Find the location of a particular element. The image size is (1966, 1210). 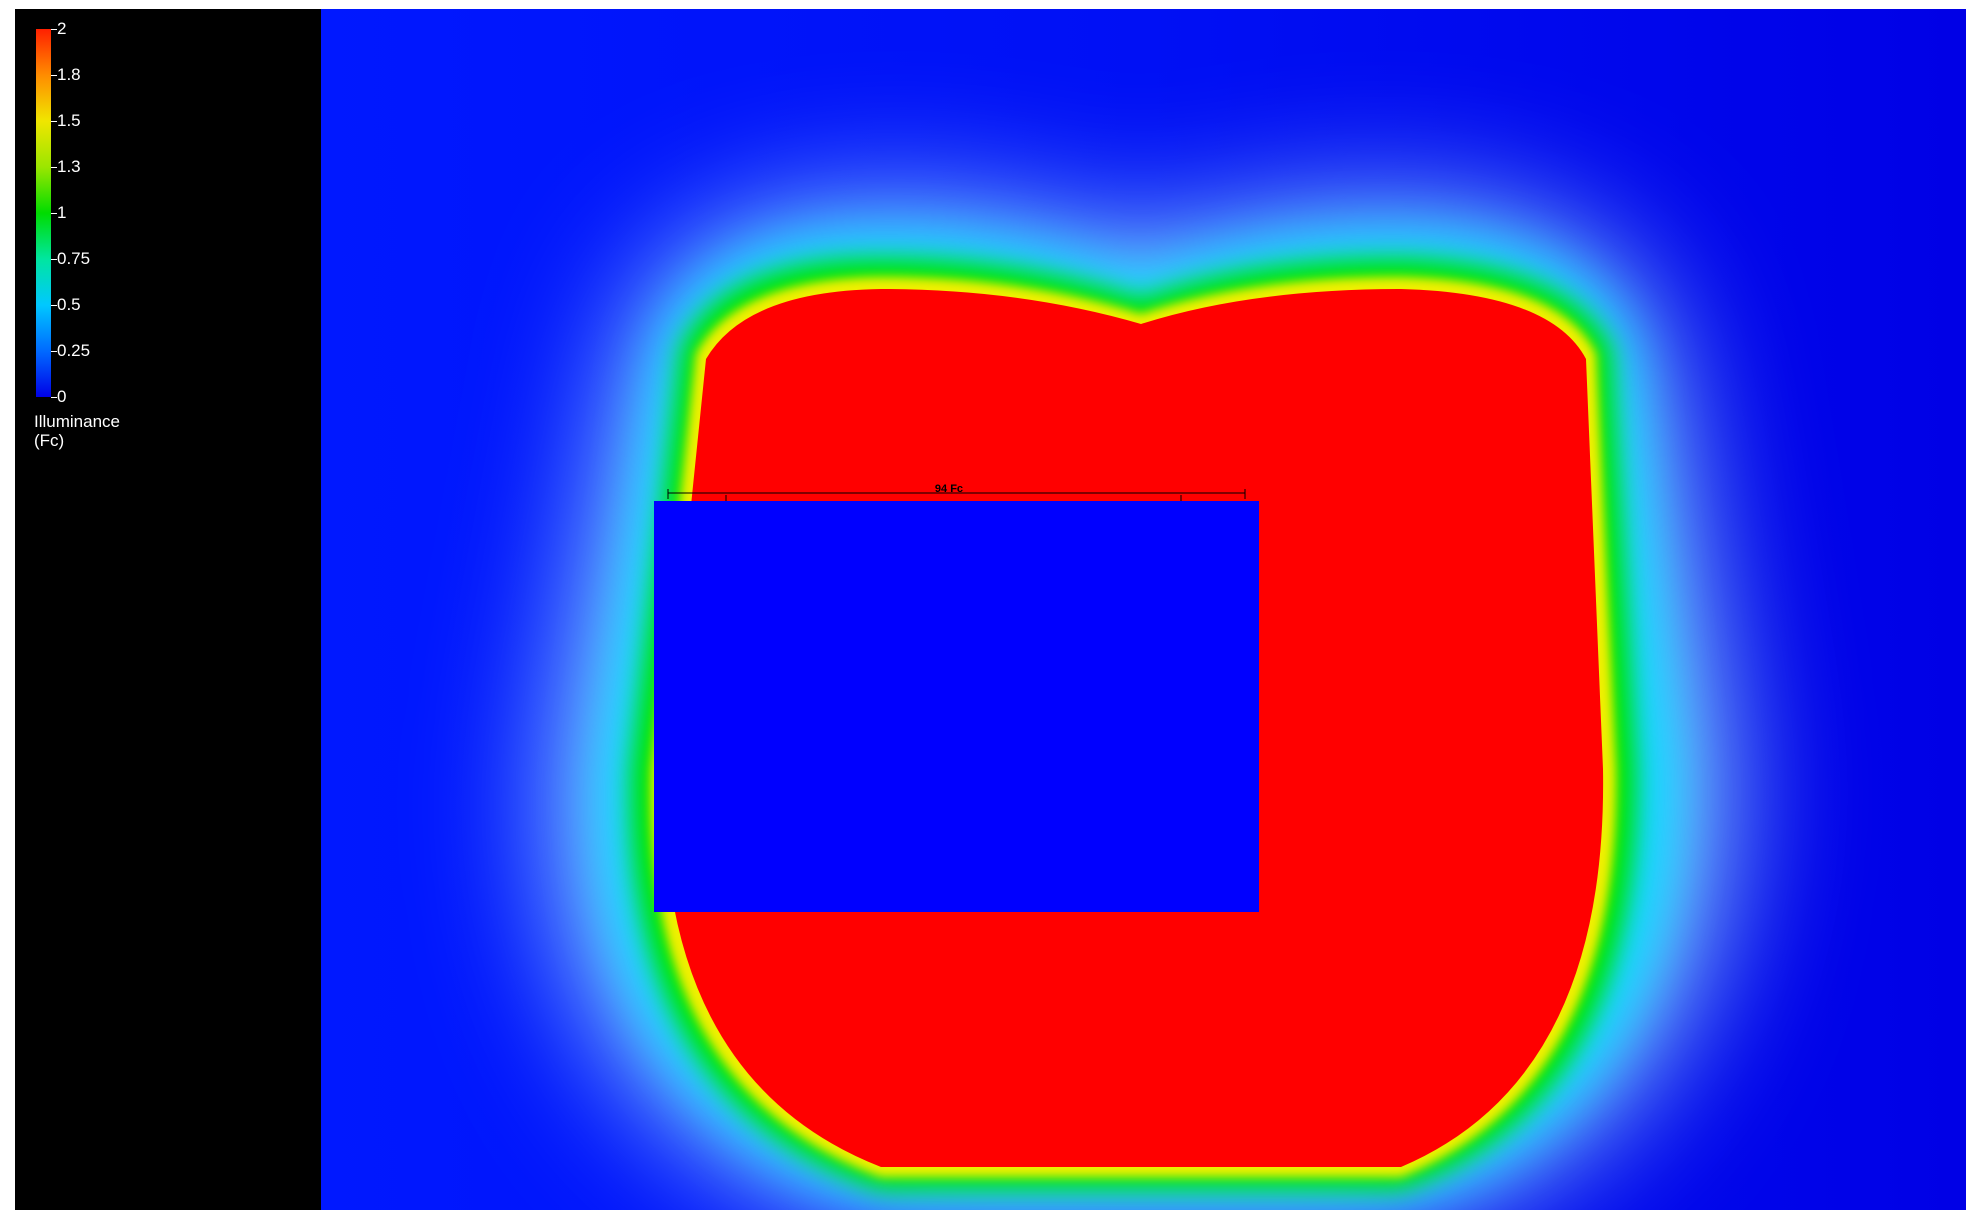

dimension-line is located at coordinates (956, 495).